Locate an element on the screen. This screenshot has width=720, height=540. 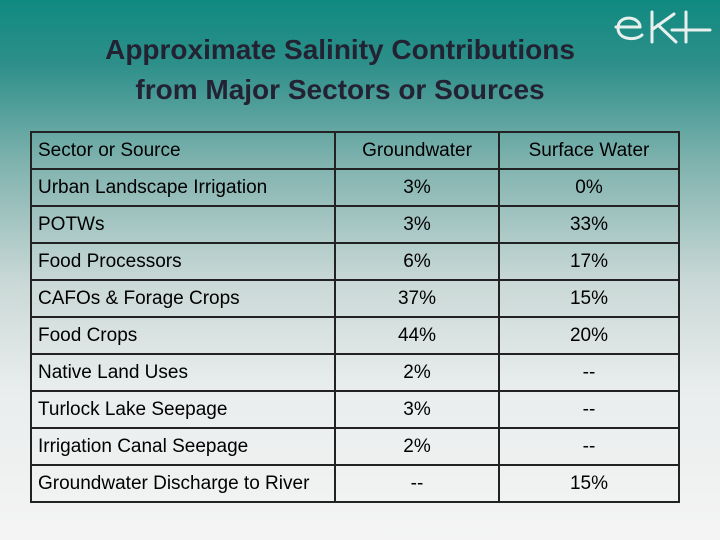
table-row: POTWs 3% 33% is located at coordinates (355, 224).